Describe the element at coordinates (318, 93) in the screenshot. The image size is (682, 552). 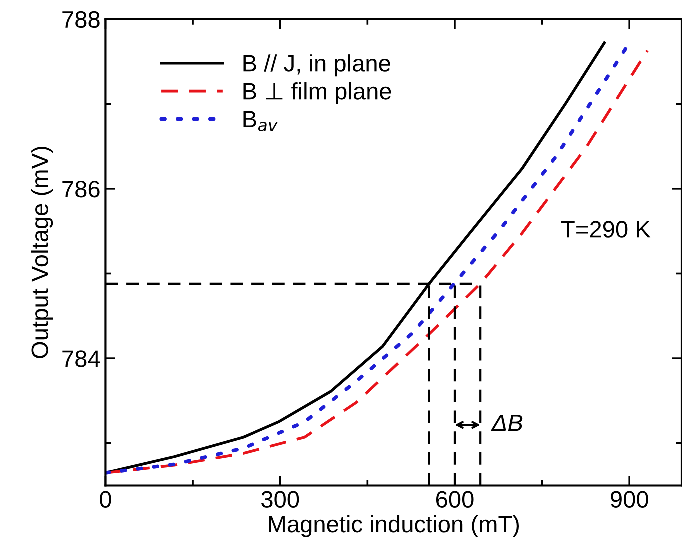
I see `legend-label: B ⊥ film plane` at that location.